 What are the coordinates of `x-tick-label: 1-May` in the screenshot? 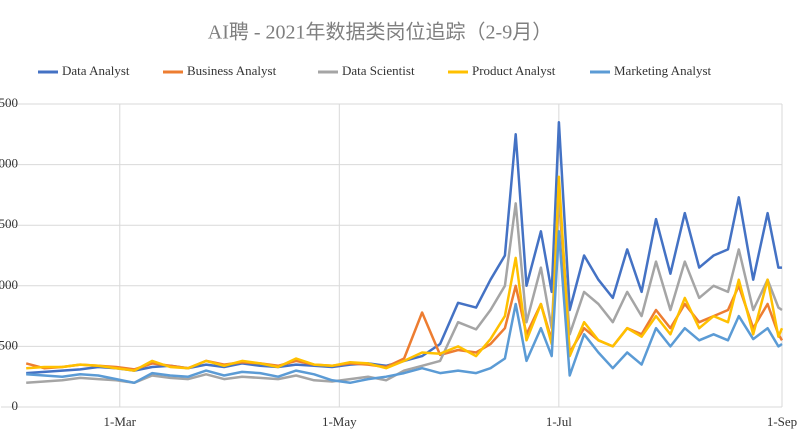 It's located at (339, 421).